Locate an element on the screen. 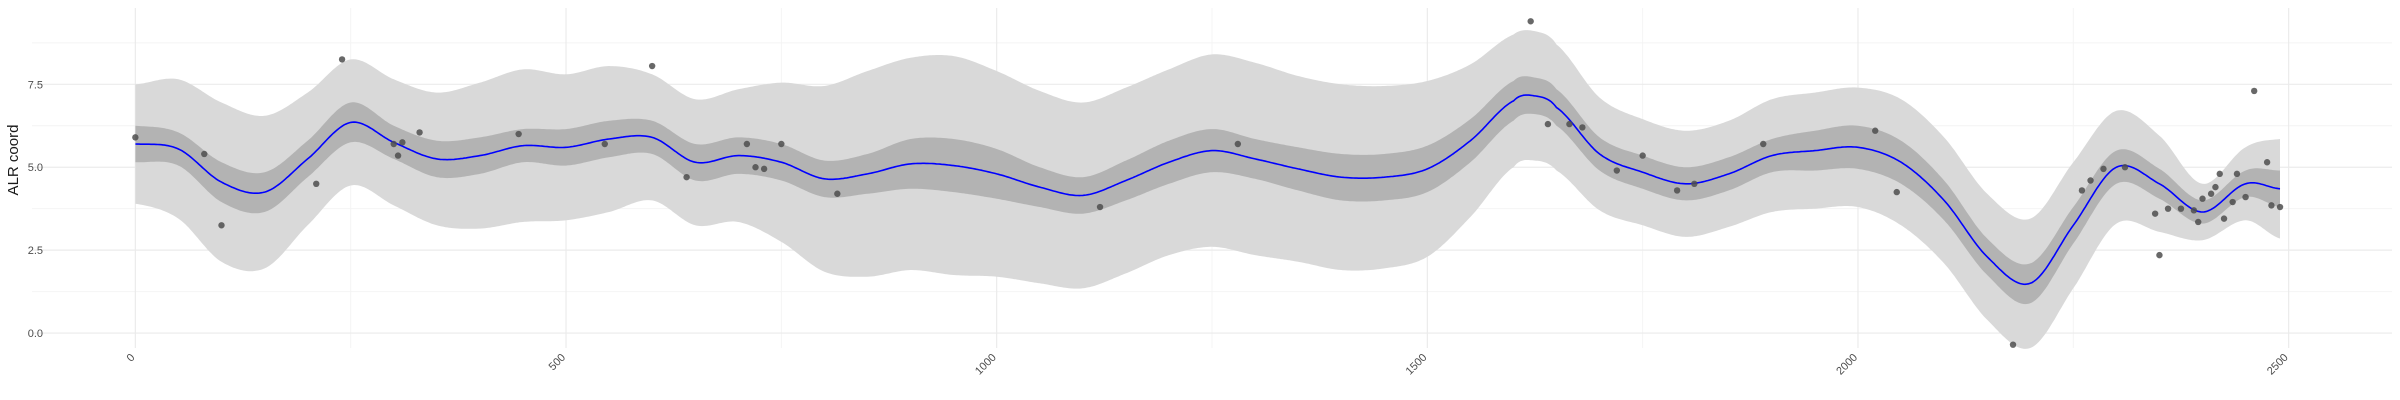 Image resolution: width=2400 pixels, height=400 pixels. x-tick-label: 500 is located at coordinates (557, 362).